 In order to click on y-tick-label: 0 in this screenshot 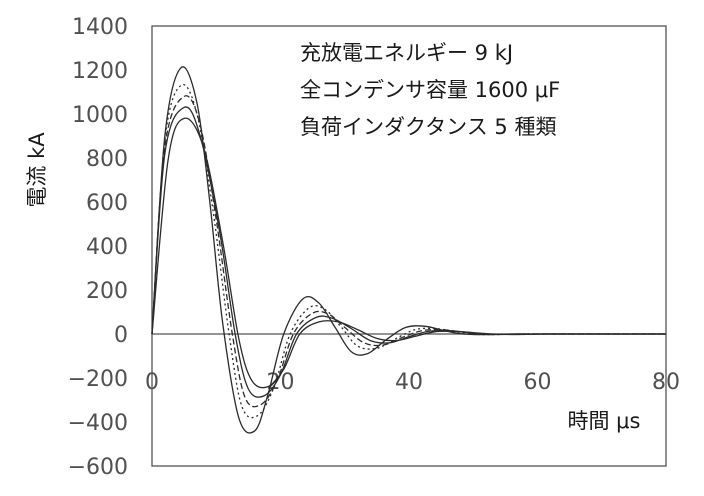, I will do `click(121, 335)`.